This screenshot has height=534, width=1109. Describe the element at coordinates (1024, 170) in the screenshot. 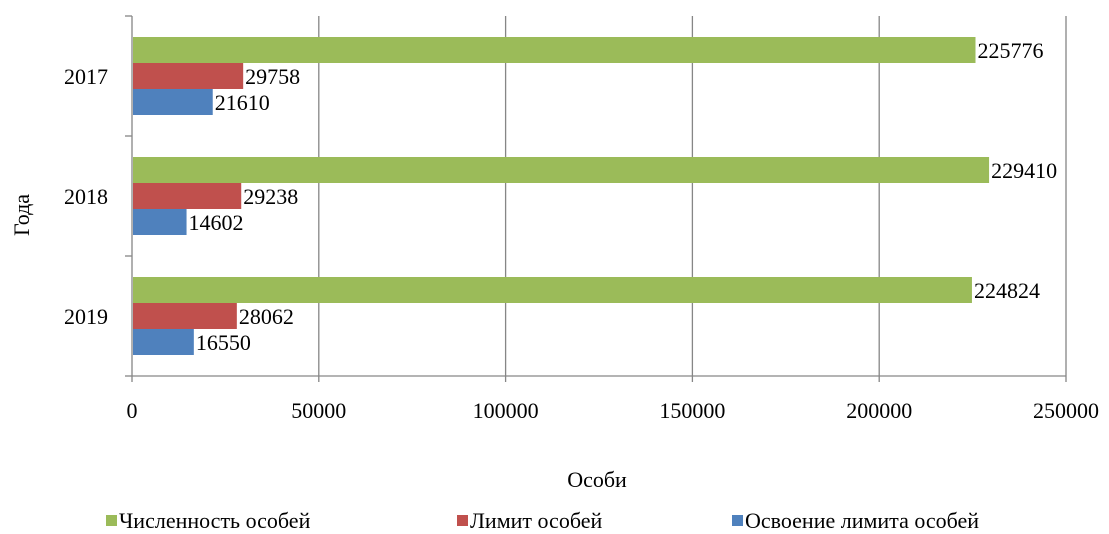

I see `data-label: 229410` at that location.